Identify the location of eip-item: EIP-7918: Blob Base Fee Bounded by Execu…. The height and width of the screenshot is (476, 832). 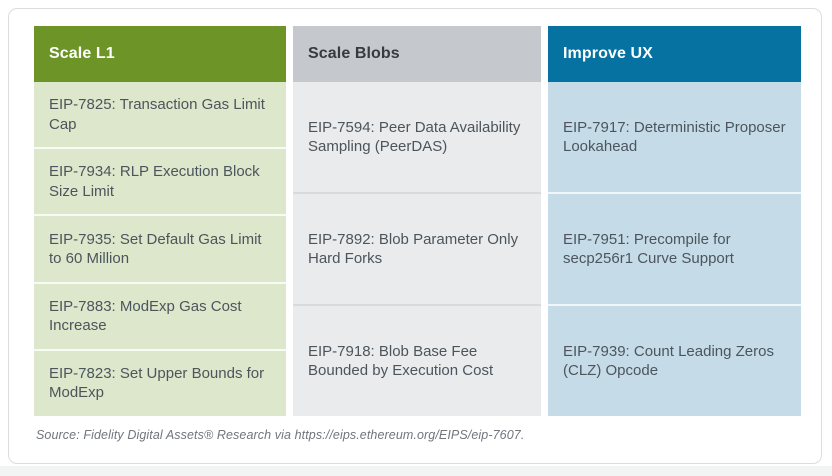
(417, 360).